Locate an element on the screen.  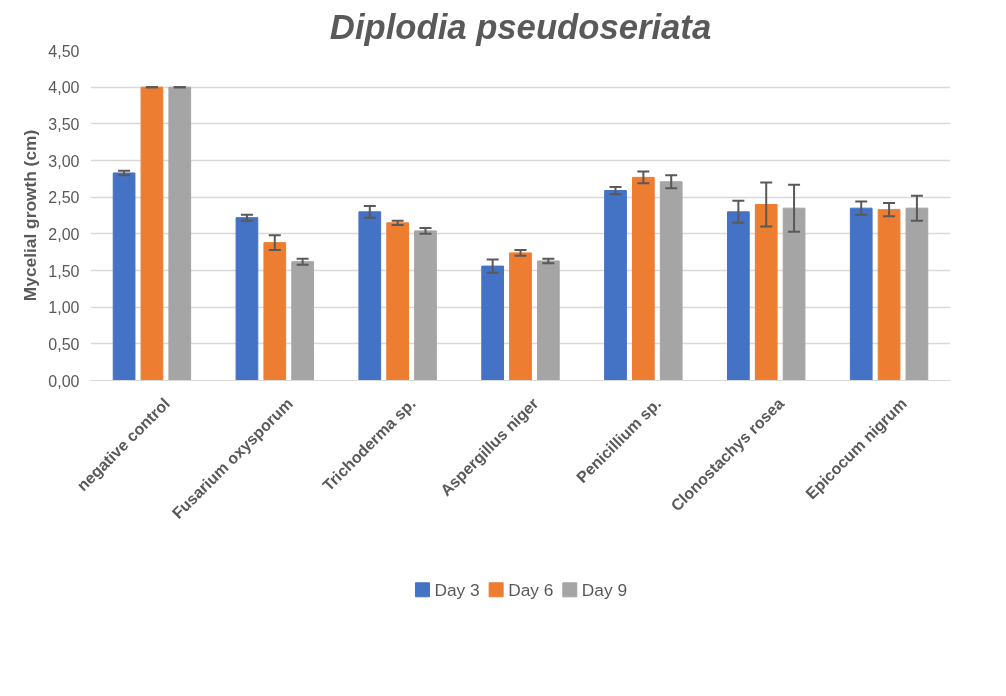
legend-label: Day 9 is located at coordinates (604, 589).